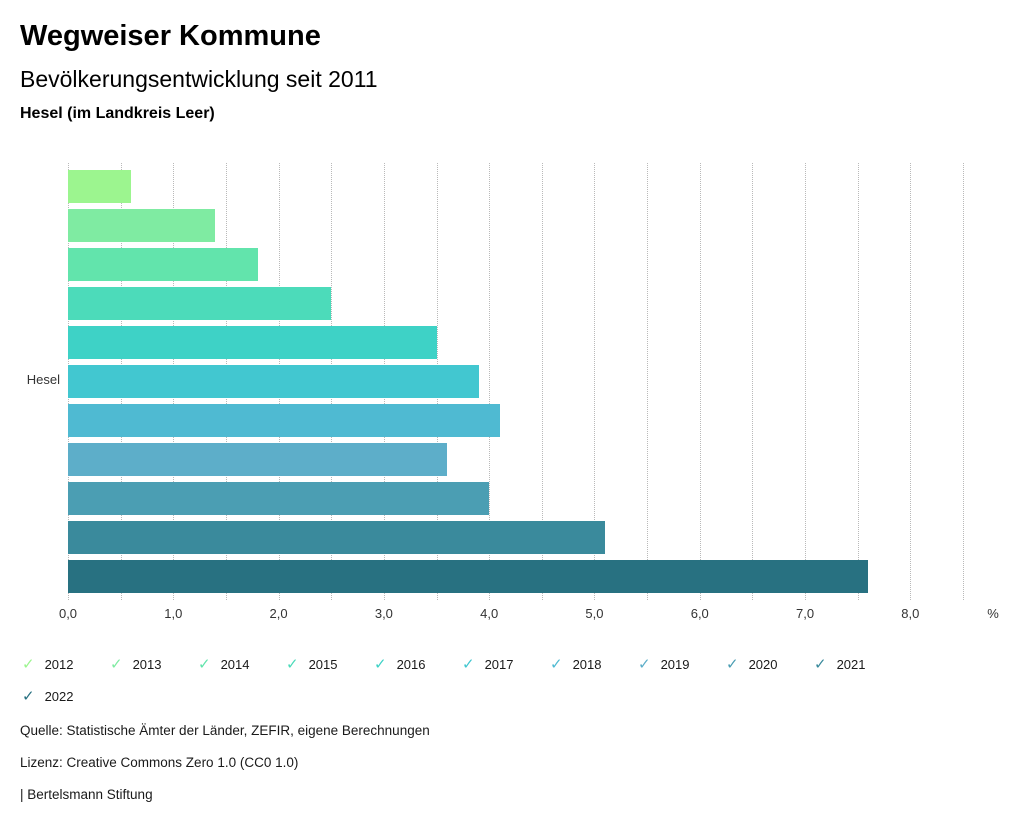 The width and height of the screenshot is (1024, 831). What do you see at coordinates (323, 664) in the screenshot?
I see `legend-year-label: 2015` at bounding box center [323, 664].